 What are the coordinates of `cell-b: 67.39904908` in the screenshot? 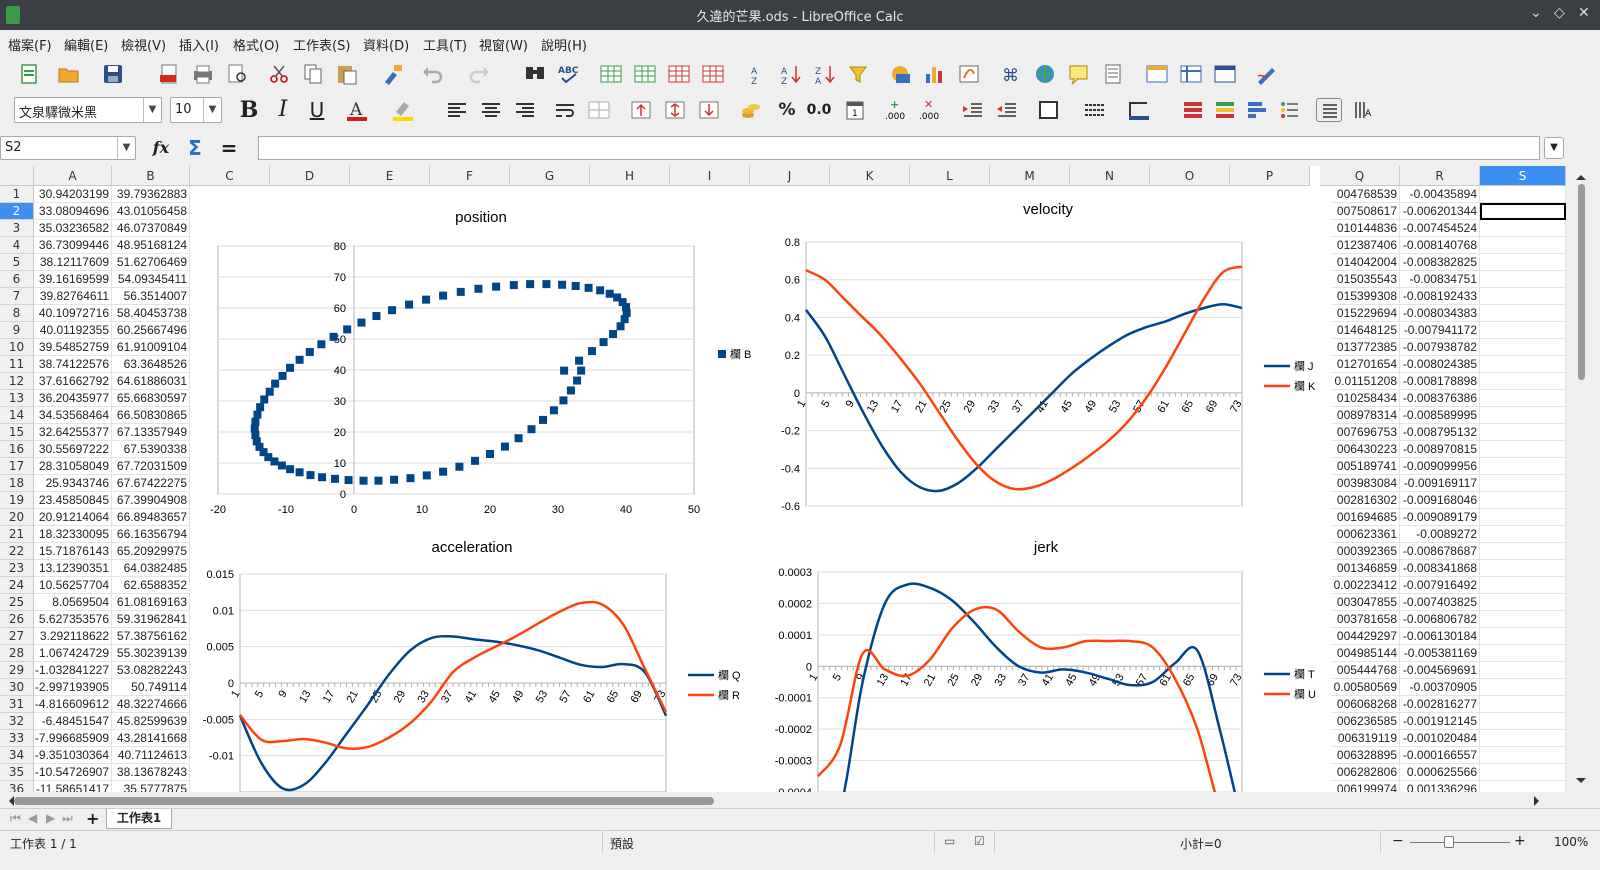 It's located at (151, 500).